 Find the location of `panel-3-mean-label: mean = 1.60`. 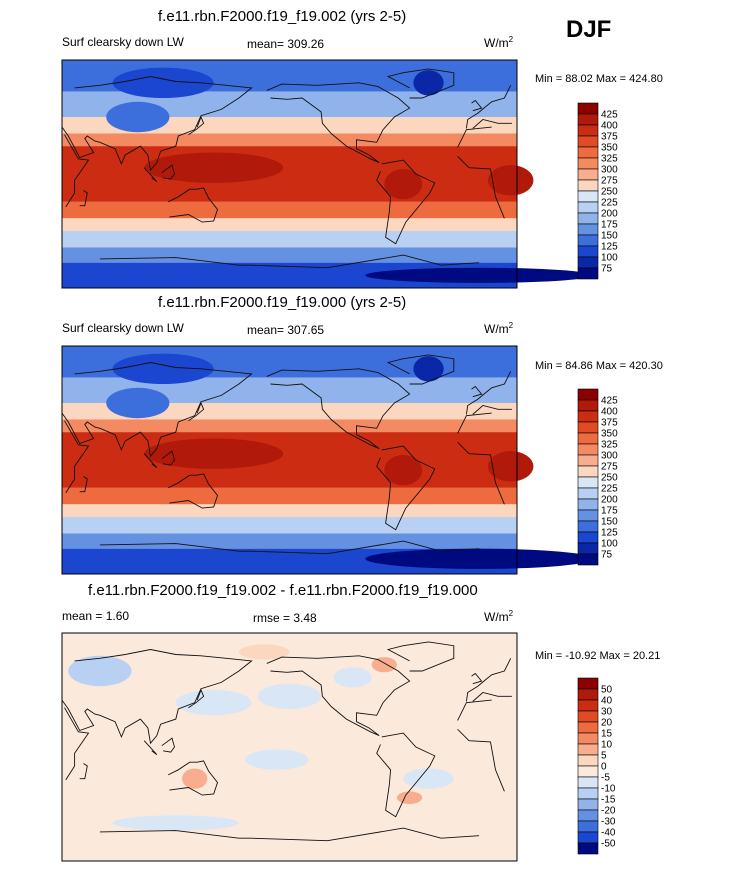

panel-3-mean-label: mean = 1.60 is located at coordinates (96, 616).